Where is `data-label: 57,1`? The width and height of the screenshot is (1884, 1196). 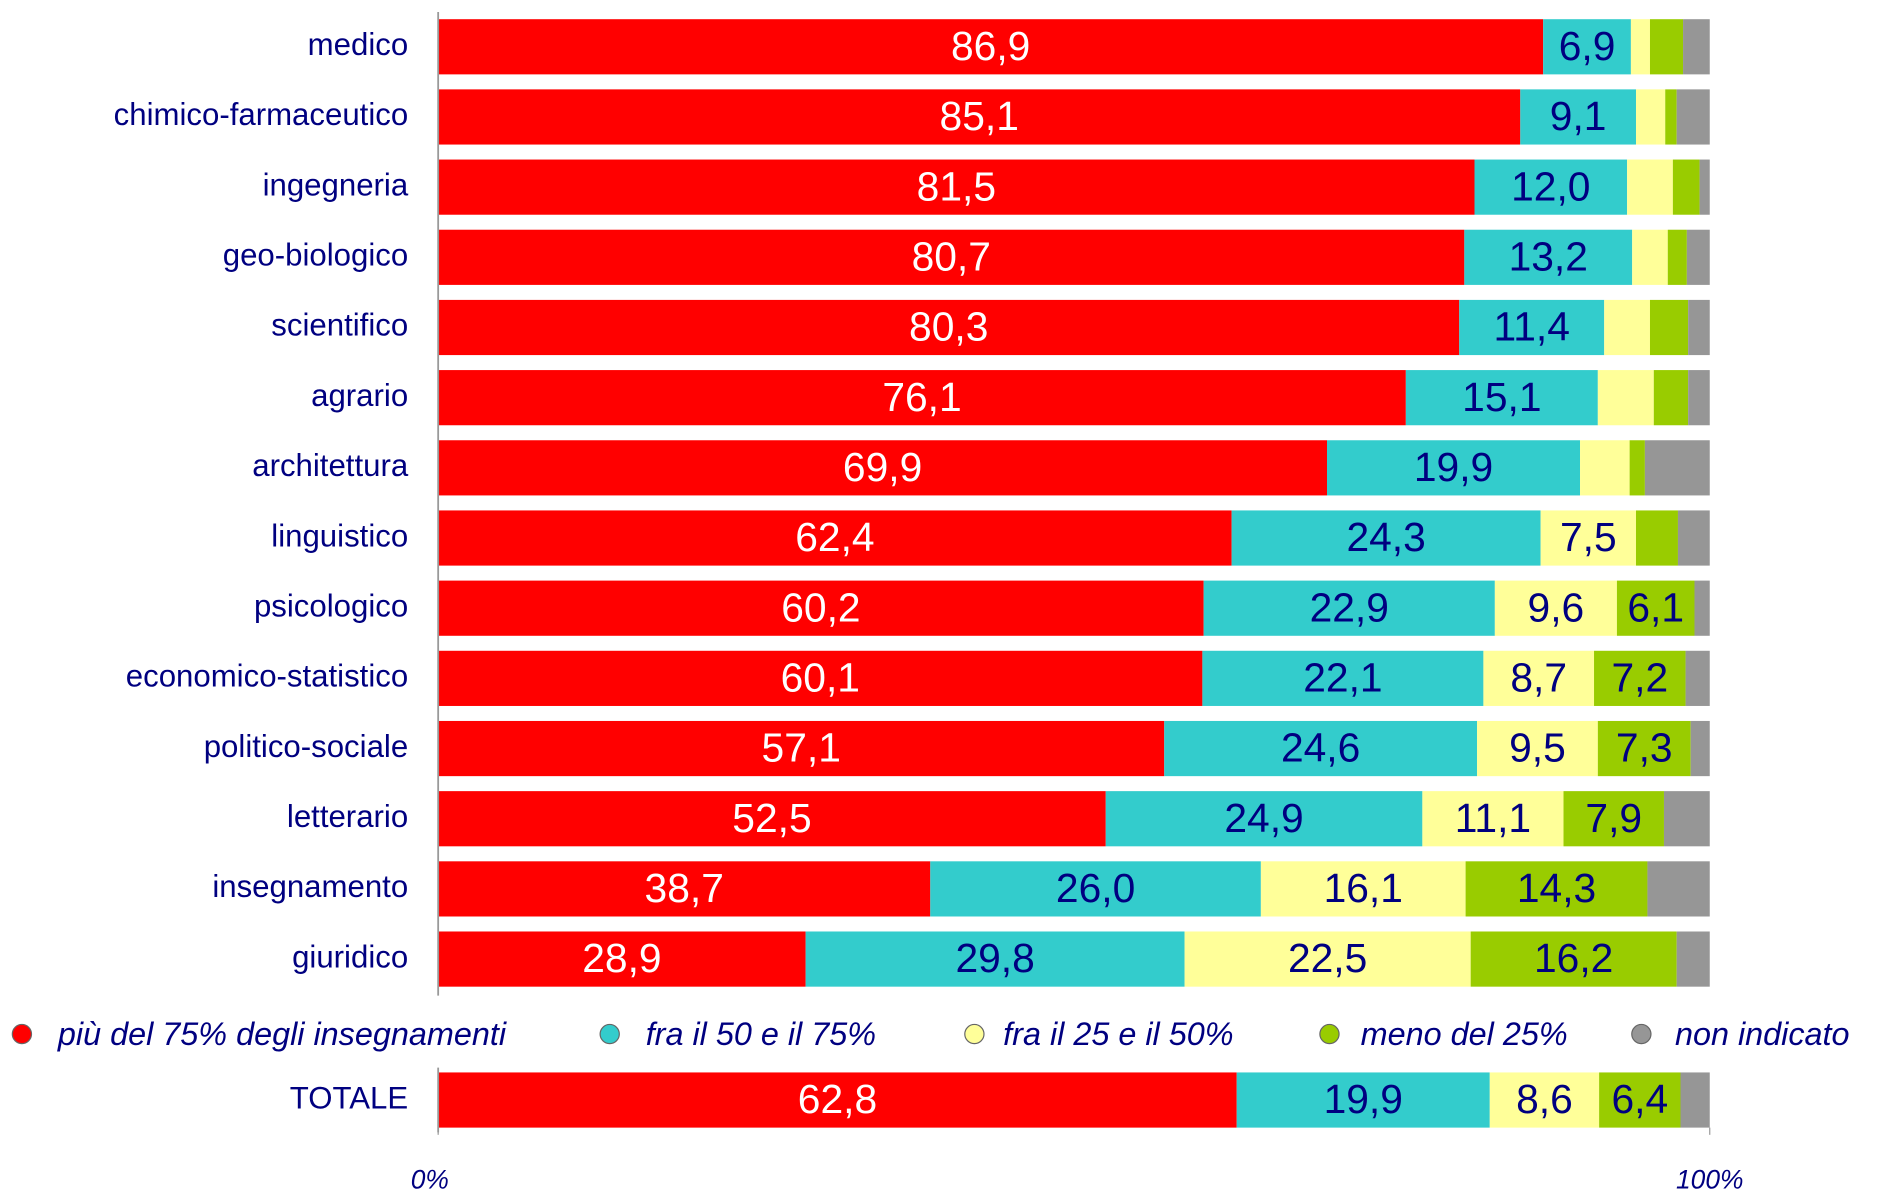 data-label: 57,1 is located at coordinates (801, 748).